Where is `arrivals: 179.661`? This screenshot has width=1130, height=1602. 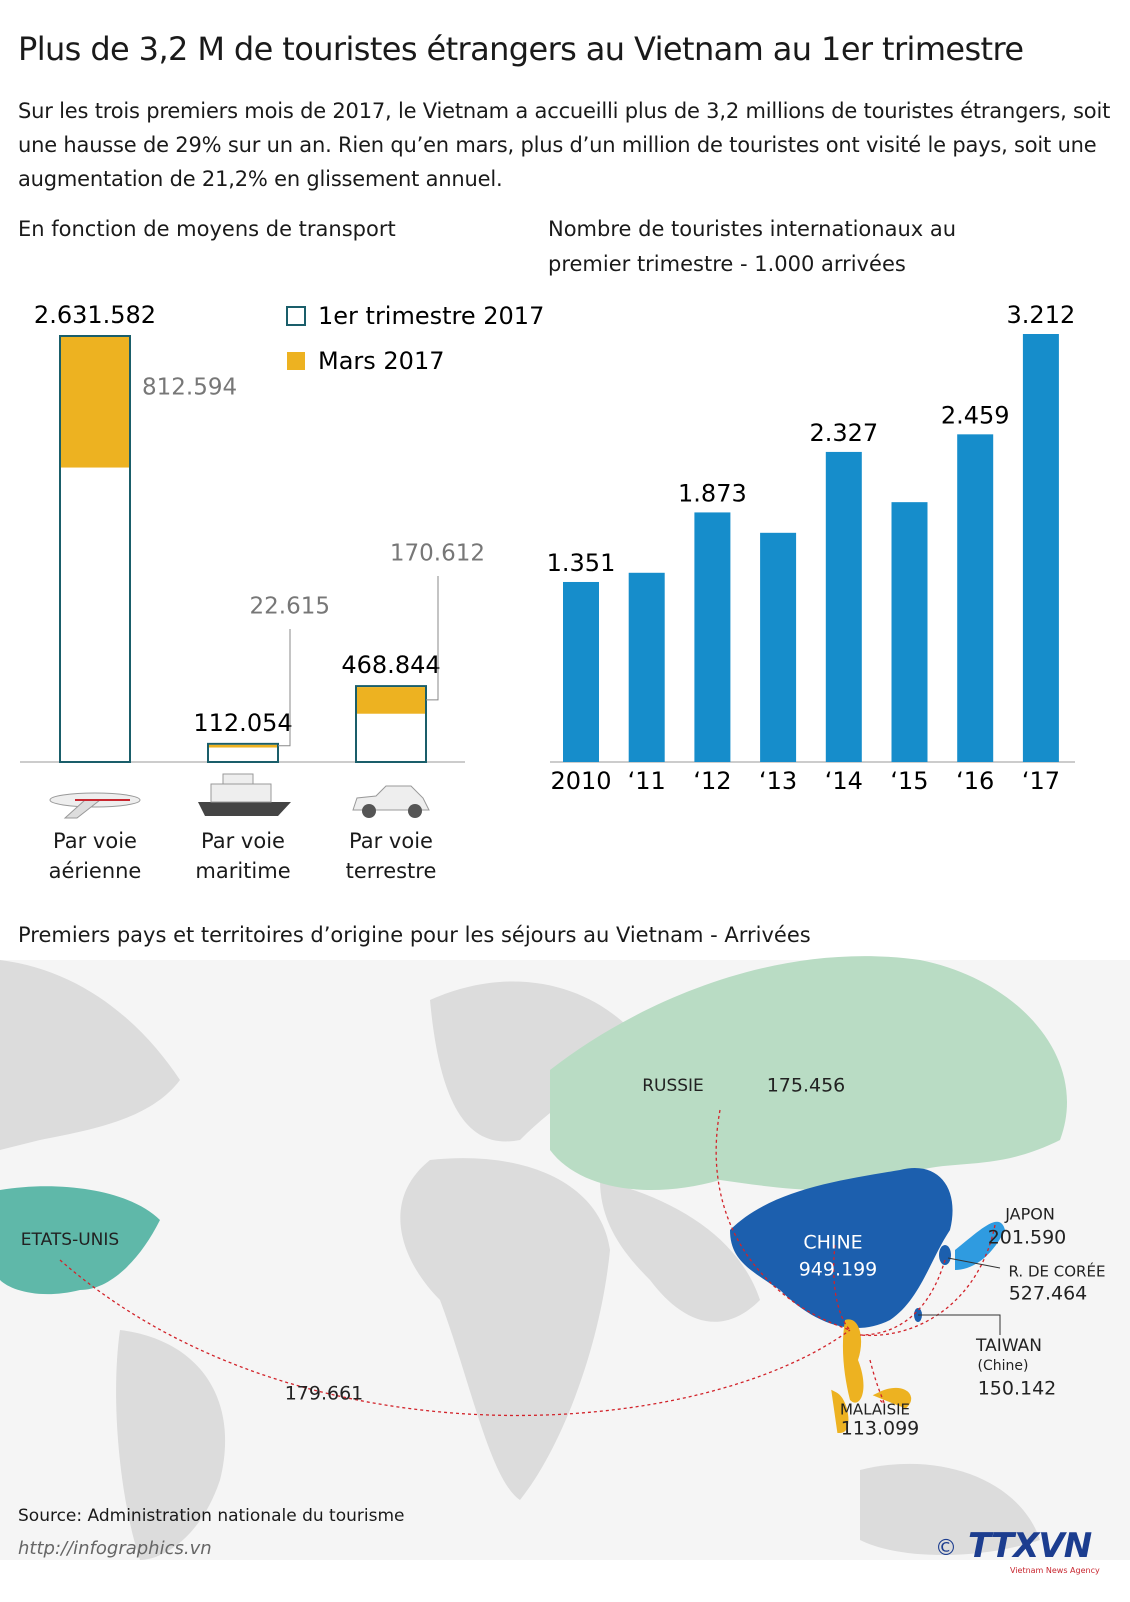 arrivals: 179.661 is located at coordinates (324, 1394).